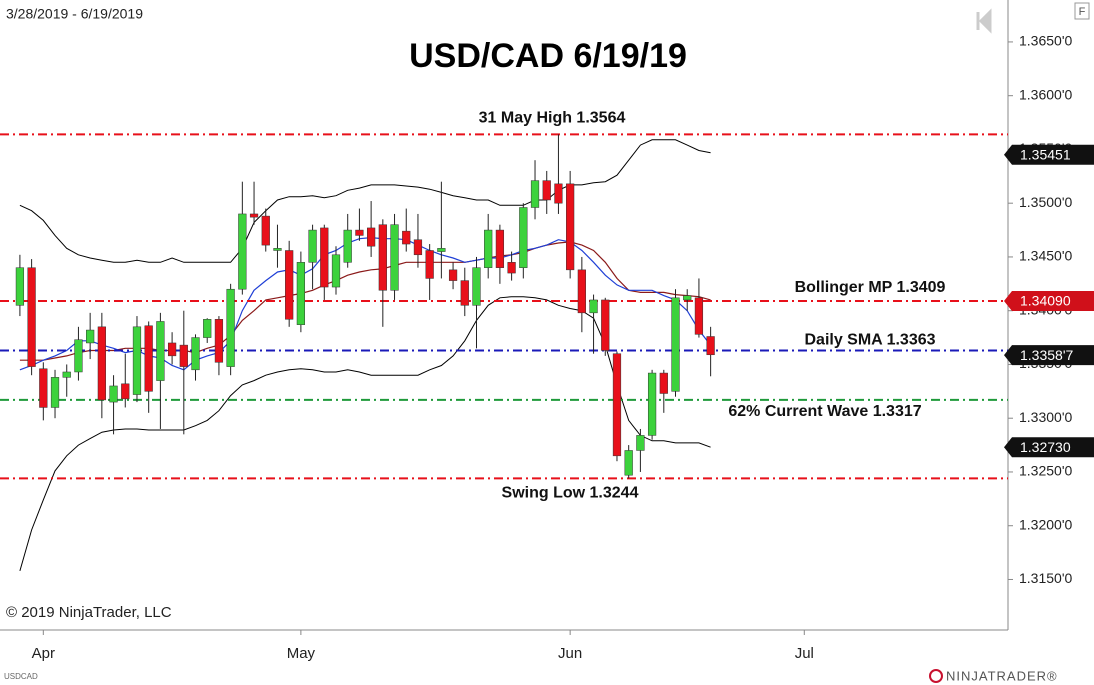 The height and width of the screenshot is (685, 1094). What do you see at coordinates (1045, 471) in the screenshot?
I see `y-tick-label: 1.3250'0` at bounding box center [1045, 471].